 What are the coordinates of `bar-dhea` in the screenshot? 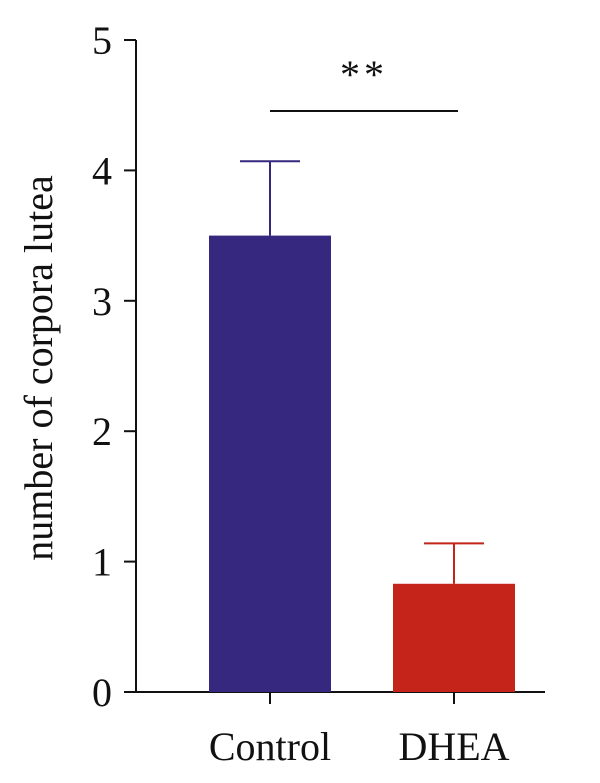 It's located at (454, 637).